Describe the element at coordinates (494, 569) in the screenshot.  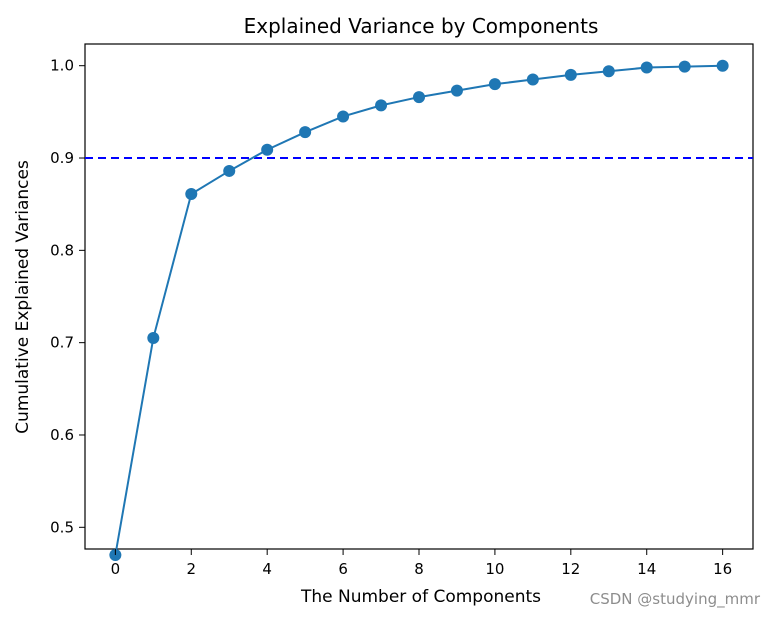
I see `x-tick-label: 10` at that location.